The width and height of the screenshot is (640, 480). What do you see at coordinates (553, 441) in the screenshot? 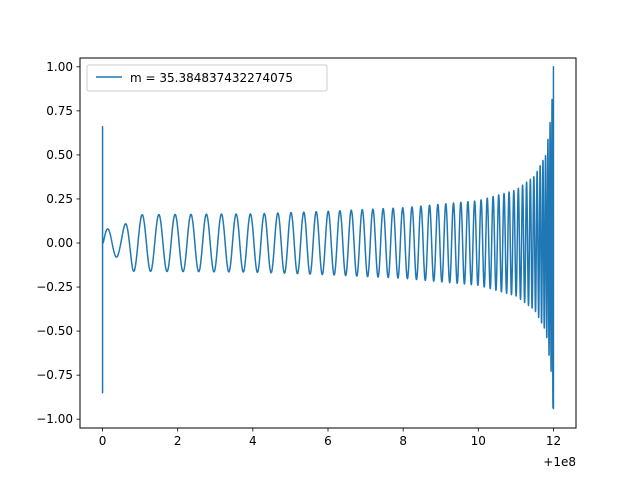
I see `x-tick-label: 12` at bounding box center [553, 441].